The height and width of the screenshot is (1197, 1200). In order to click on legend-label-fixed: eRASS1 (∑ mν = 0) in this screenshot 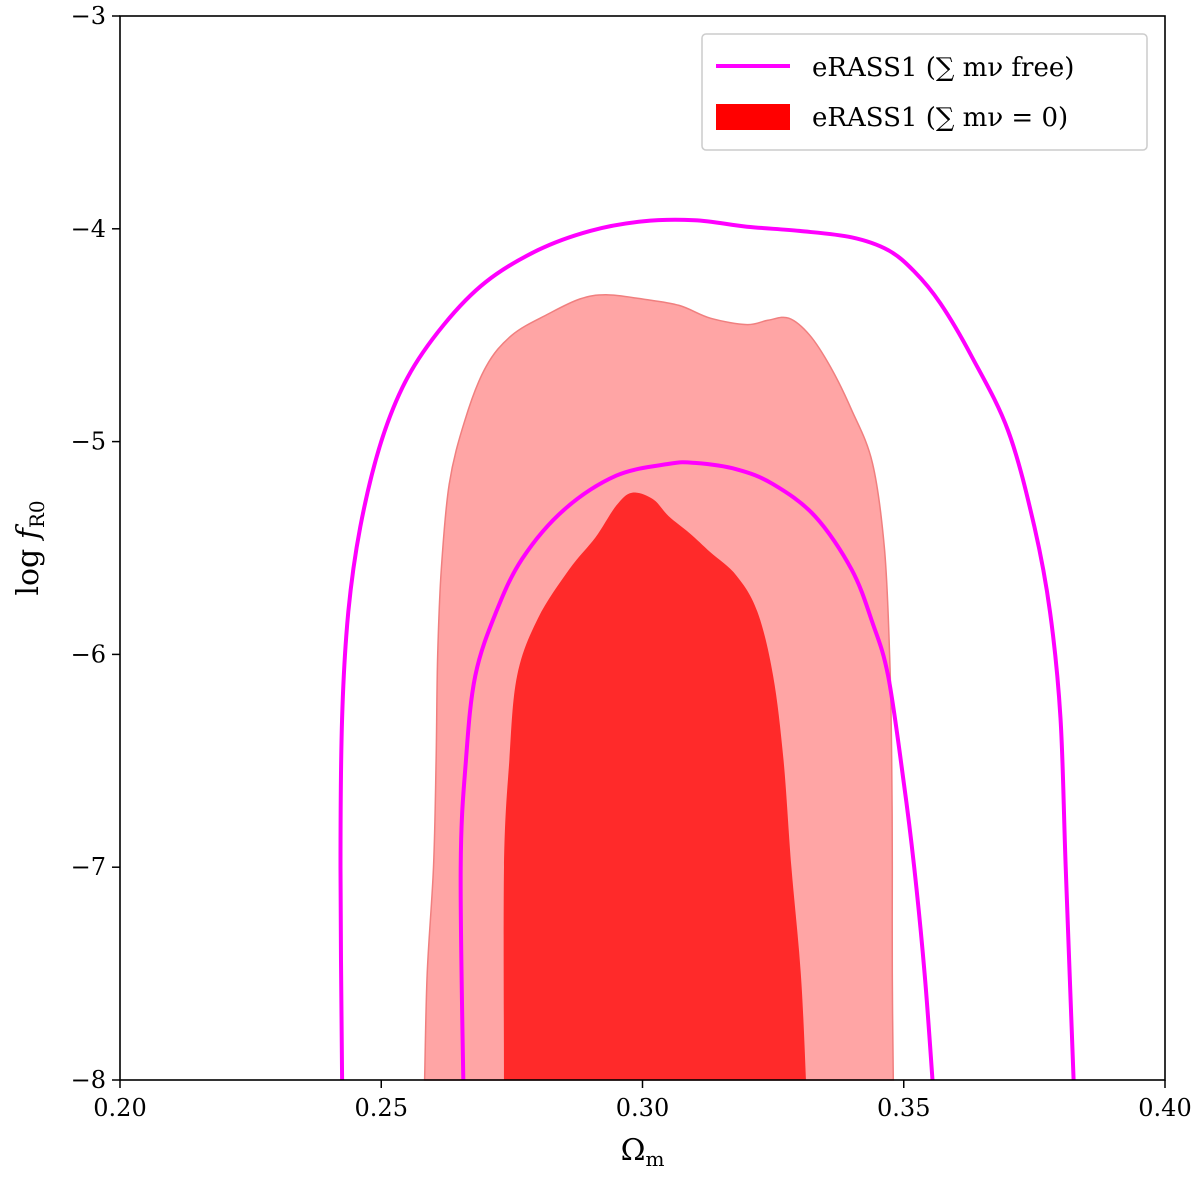, I will do `click(940, 118)`.